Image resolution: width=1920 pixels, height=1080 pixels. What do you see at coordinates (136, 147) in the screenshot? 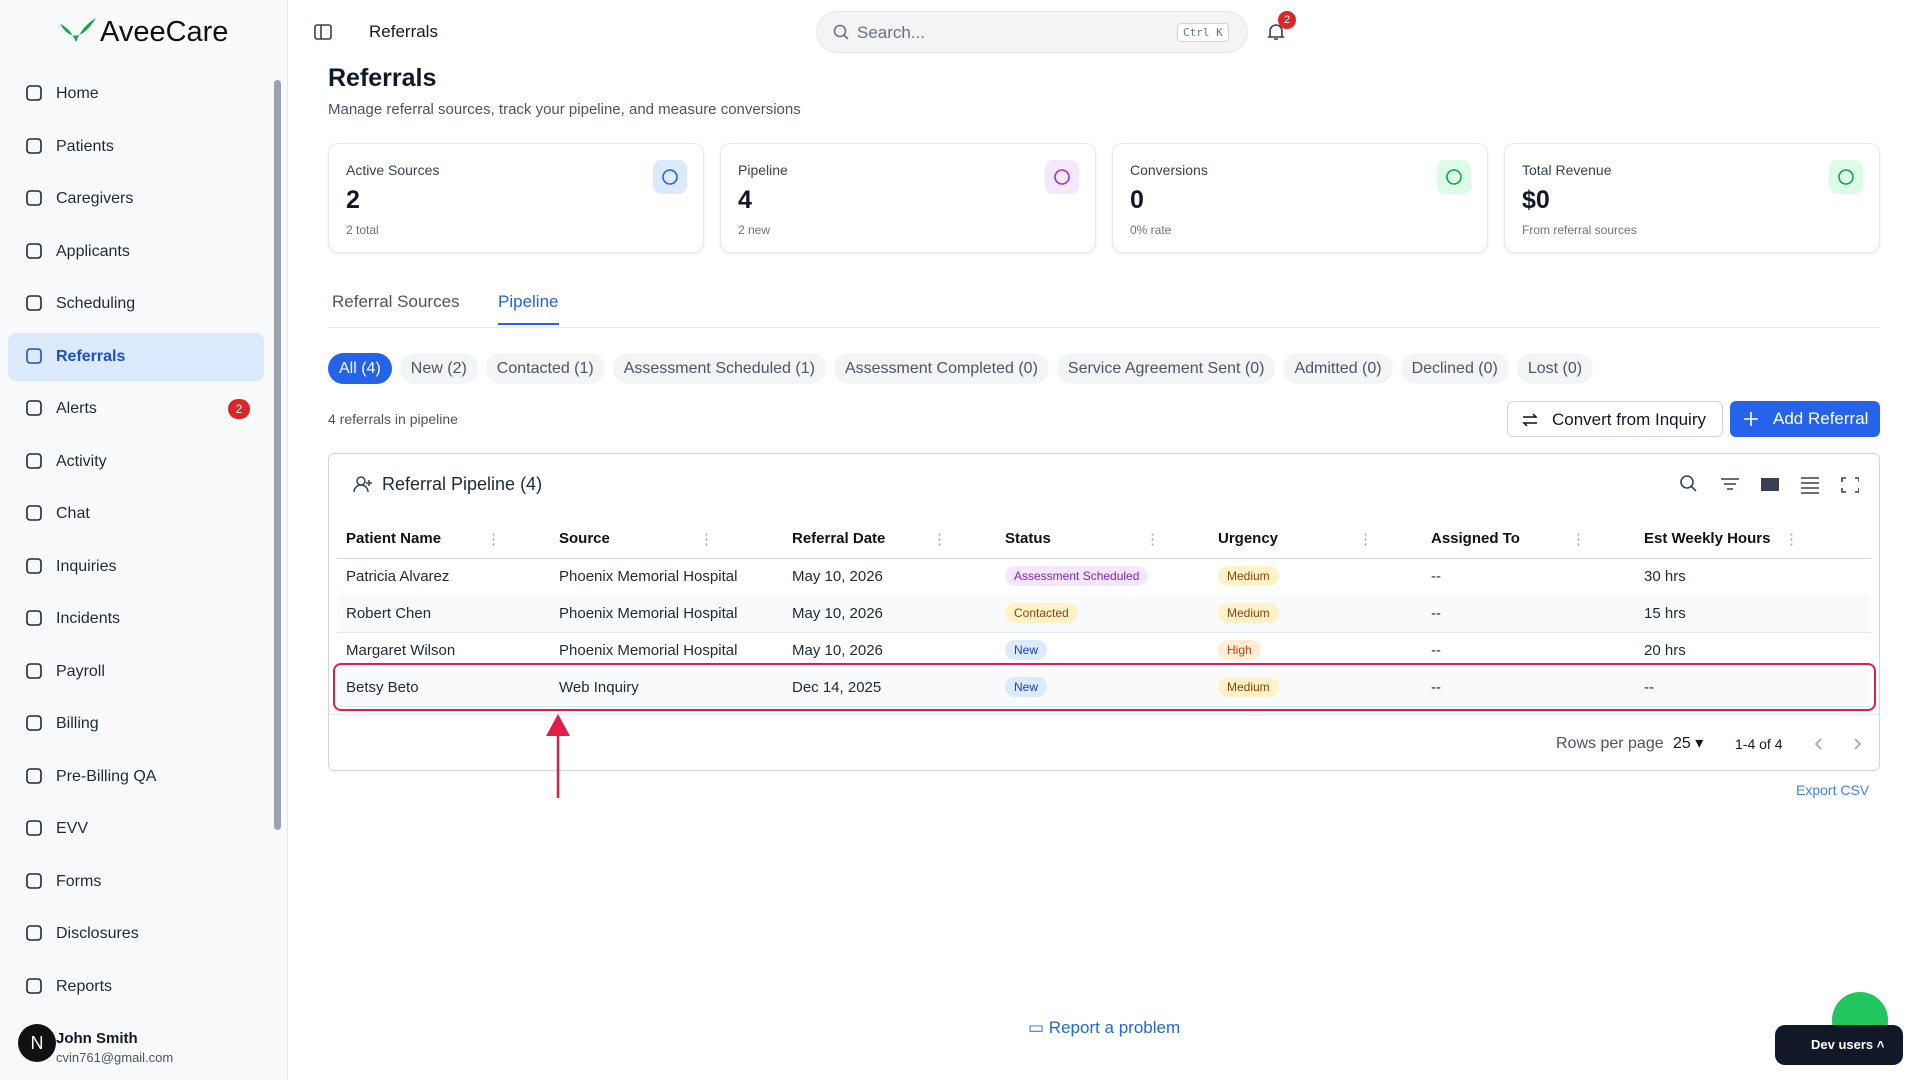
I see `nav-item: Patients` at bounding box center [136, 147].